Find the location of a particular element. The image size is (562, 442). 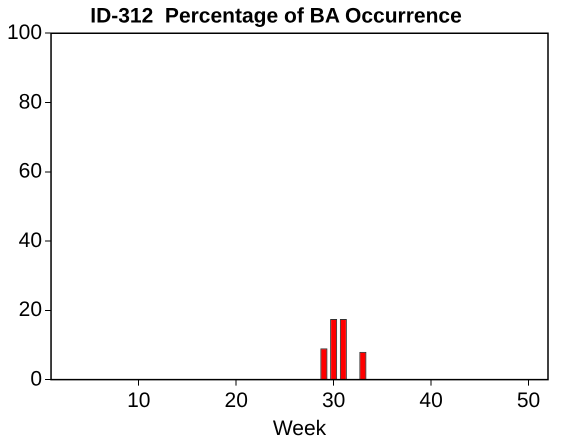

y-tick-label: 40 is located at coordinates (30, 240).